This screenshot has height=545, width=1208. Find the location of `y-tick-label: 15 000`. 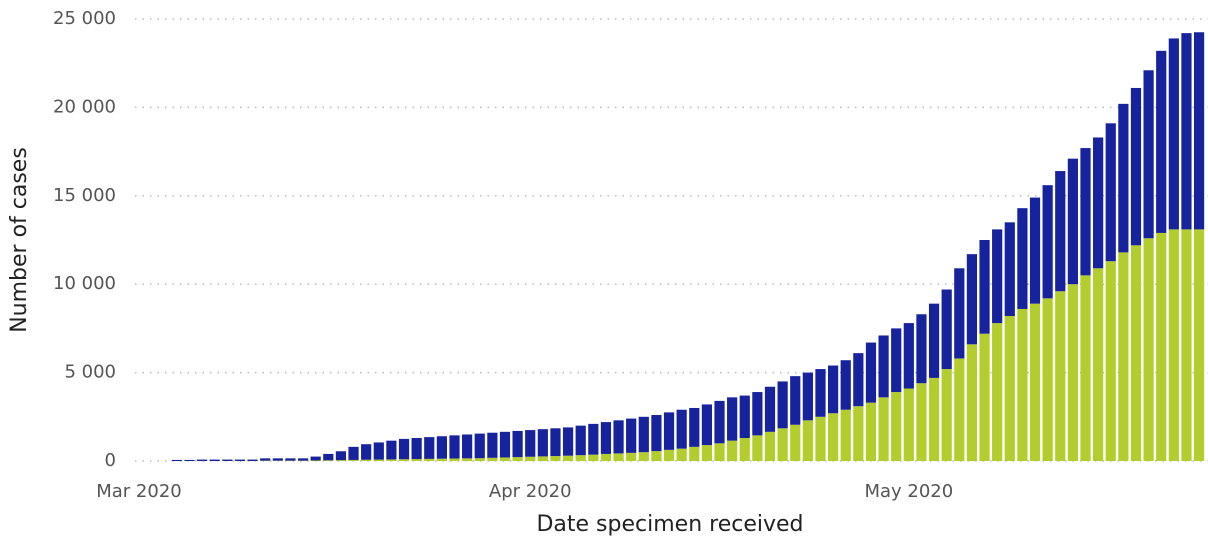

y-tick-label: 15 000 is located at coordinates (84, 195).